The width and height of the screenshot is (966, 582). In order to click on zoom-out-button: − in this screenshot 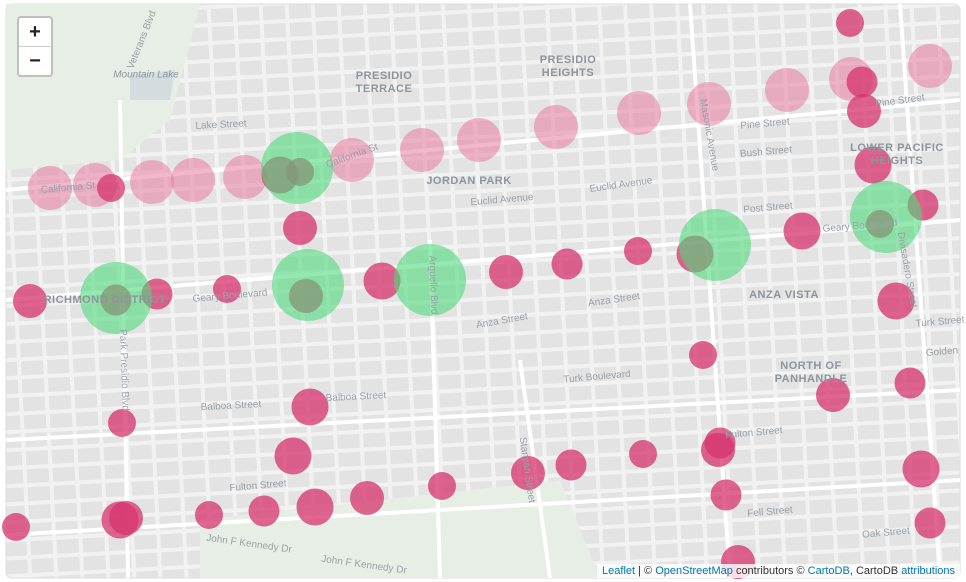, I will do `click(35, 61)`.